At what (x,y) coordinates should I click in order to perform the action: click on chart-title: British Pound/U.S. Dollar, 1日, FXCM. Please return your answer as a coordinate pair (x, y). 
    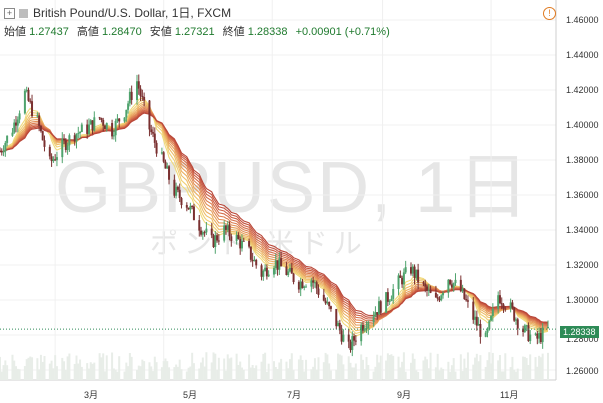
    Looking at the image, I should click on (132, 13).